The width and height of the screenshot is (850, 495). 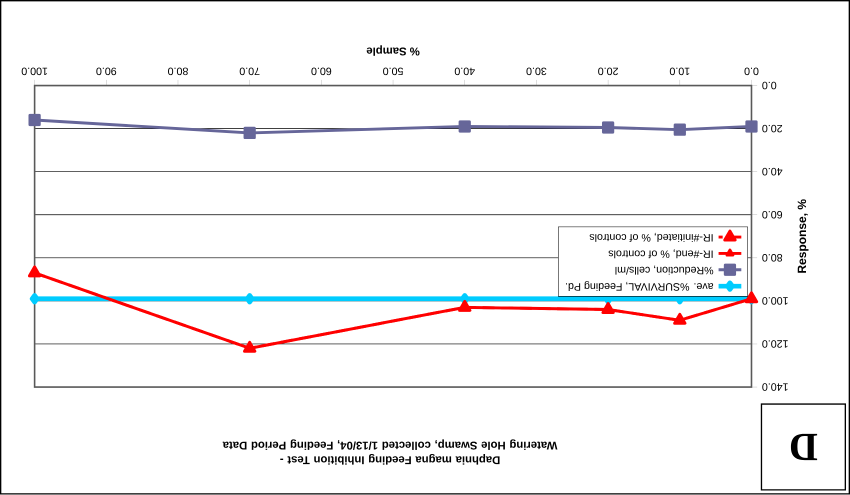 I want to click on y-tick-label: 20.0, so click(x=772, y=129).